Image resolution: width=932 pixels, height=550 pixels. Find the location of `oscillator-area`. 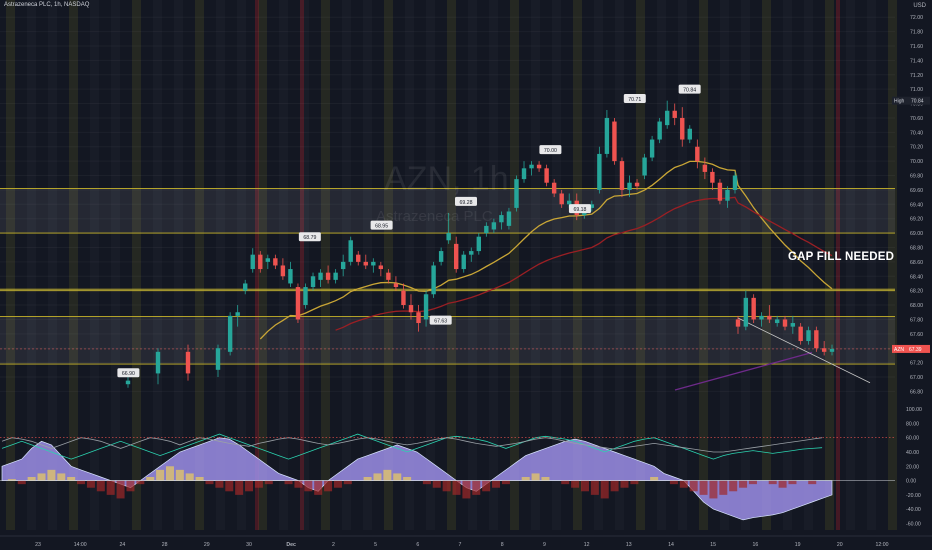

oscillator-area is located at coordinates (417, 479).